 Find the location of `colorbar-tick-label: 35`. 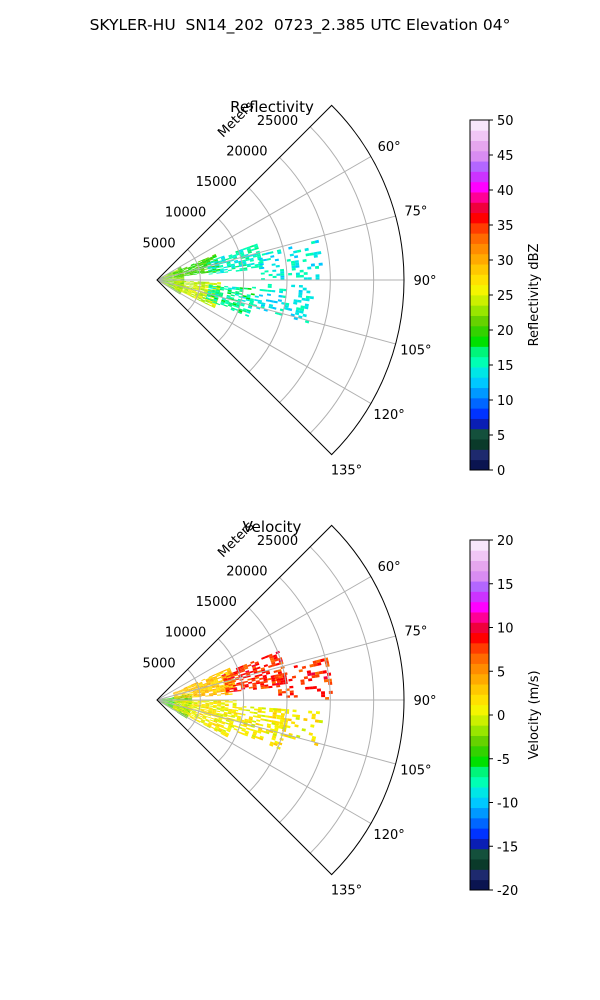

colorbar-tick-label: 35 is located at coordinates (505, 226).